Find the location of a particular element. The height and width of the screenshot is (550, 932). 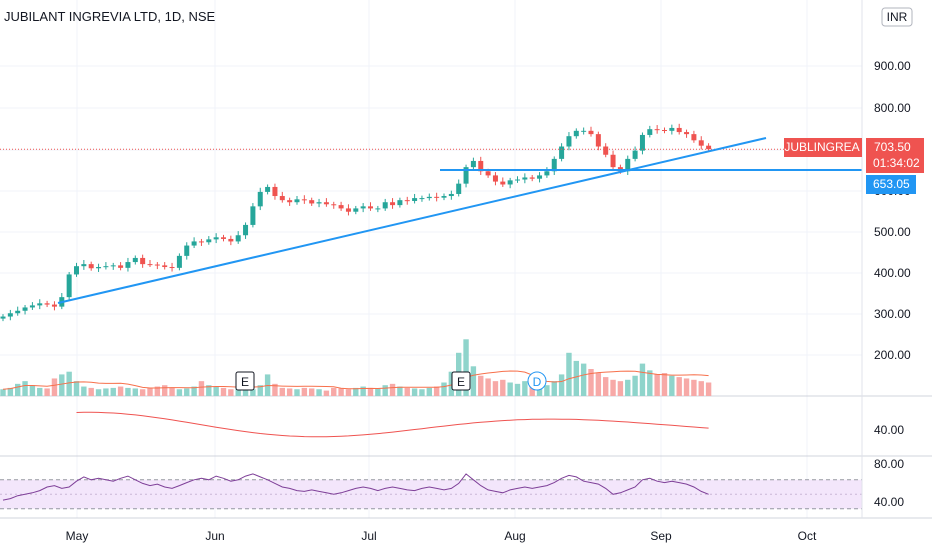

last-price-badge: JUBLINGREA 703.50 01:34:02 is located at coordinates (854, 155).